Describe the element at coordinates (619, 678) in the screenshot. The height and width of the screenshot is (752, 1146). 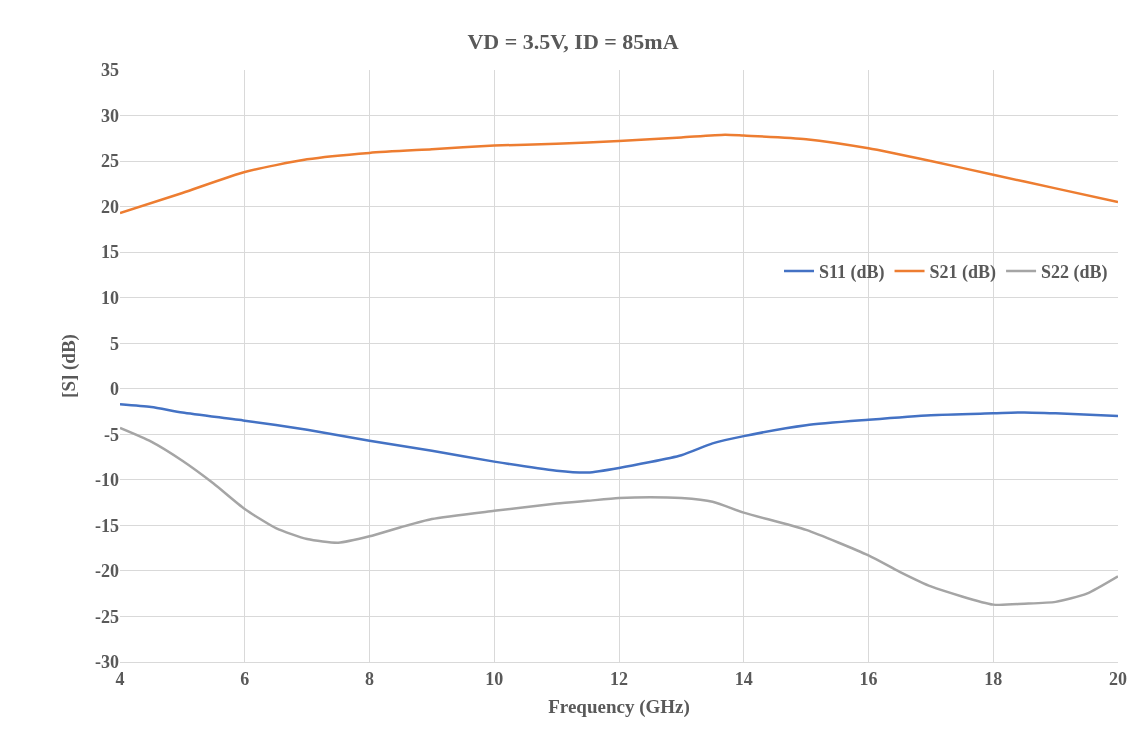
I see `x-tick-label: 12` at that location.